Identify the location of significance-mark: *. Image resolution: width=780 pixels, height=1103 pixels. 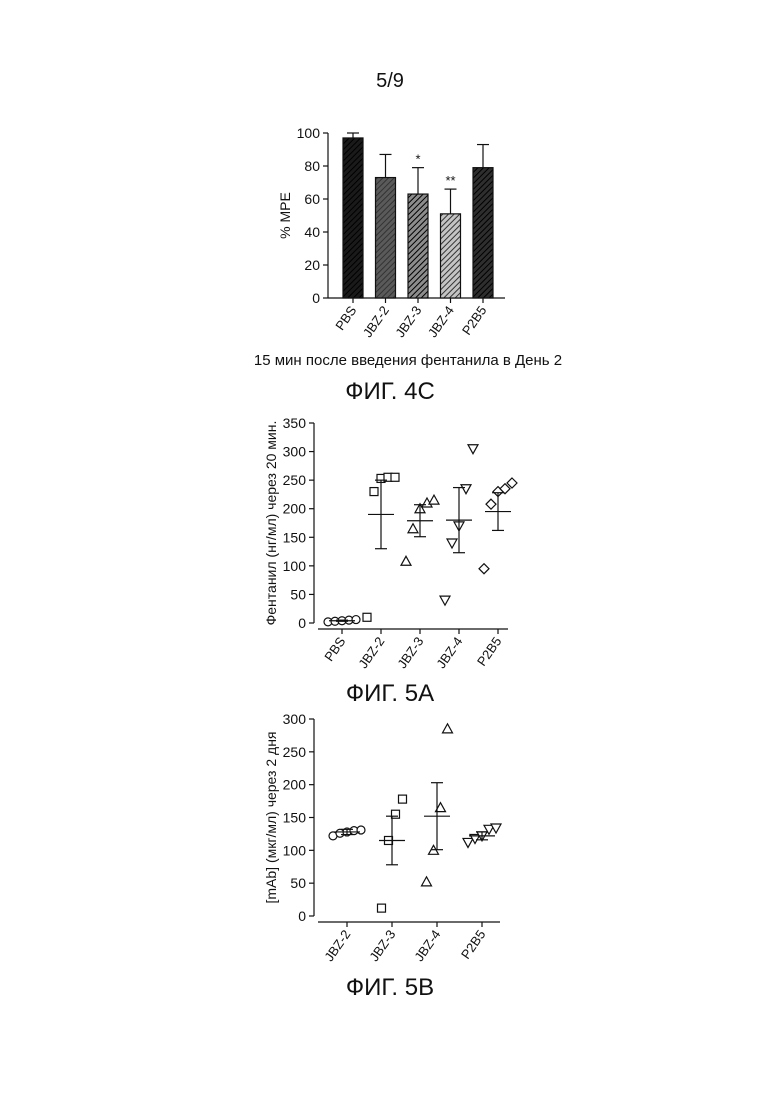
(417, 159).